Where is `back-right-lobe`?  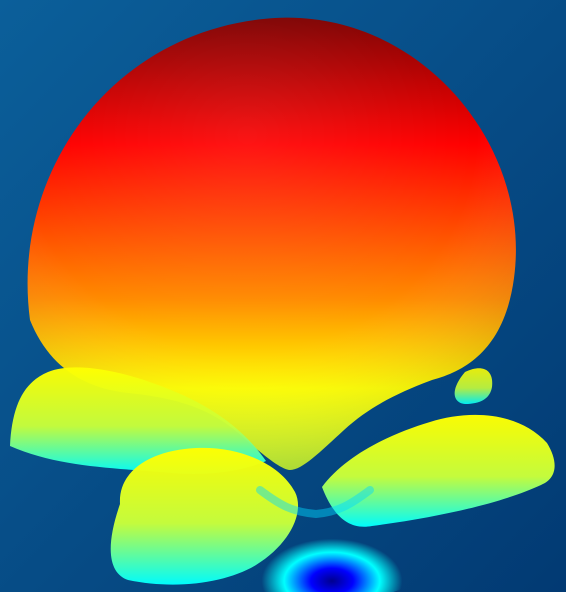 back-right-lobe is located at coordinates (473, 386).